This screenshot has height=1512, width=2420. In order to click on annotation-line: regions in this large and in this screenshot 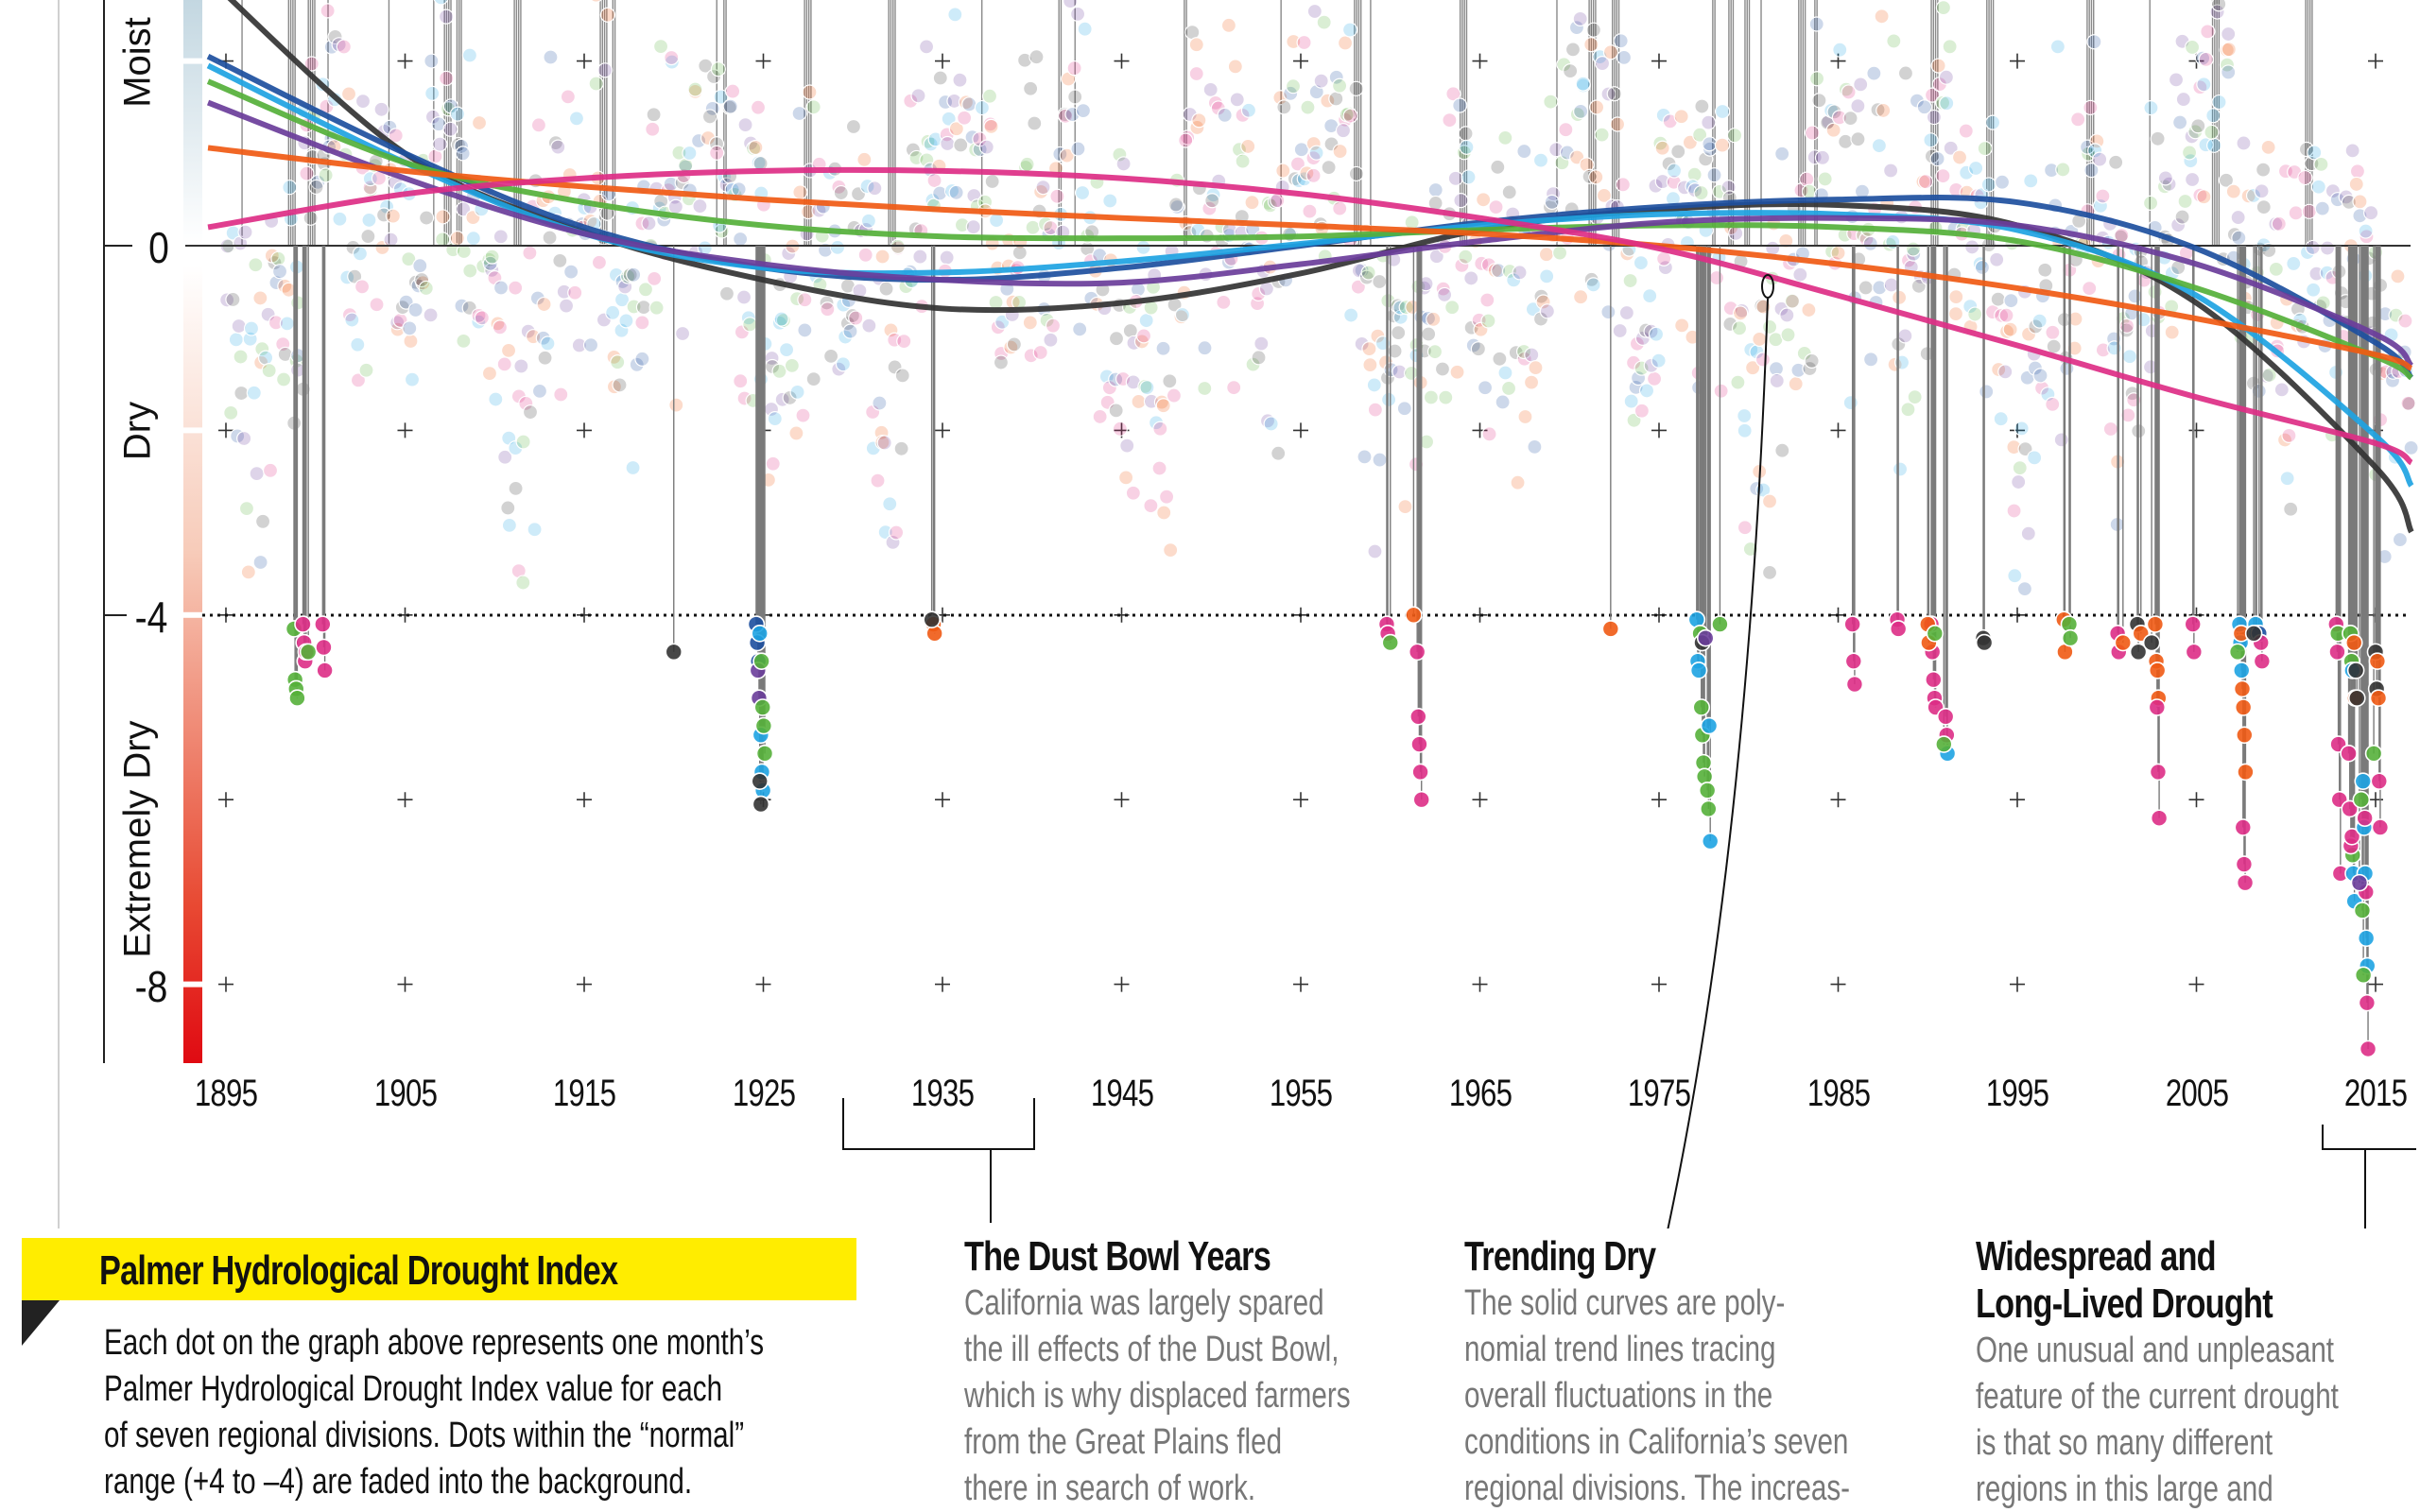, I will do `click(2124, 1489)`.